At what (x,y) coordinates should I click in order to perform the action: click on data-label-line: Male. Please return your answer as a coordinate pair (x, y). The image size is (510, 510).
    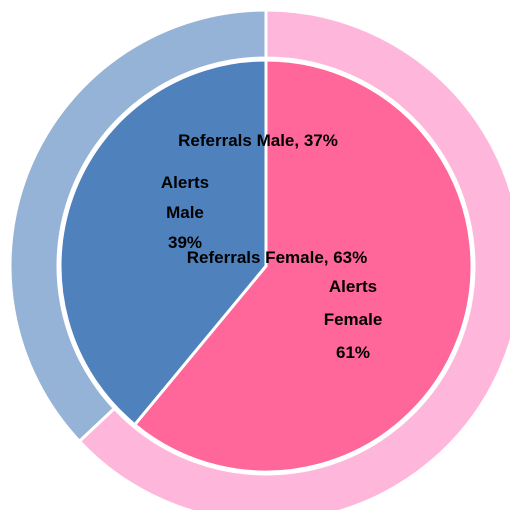
    Looking at the image, I should click on (185, 212).